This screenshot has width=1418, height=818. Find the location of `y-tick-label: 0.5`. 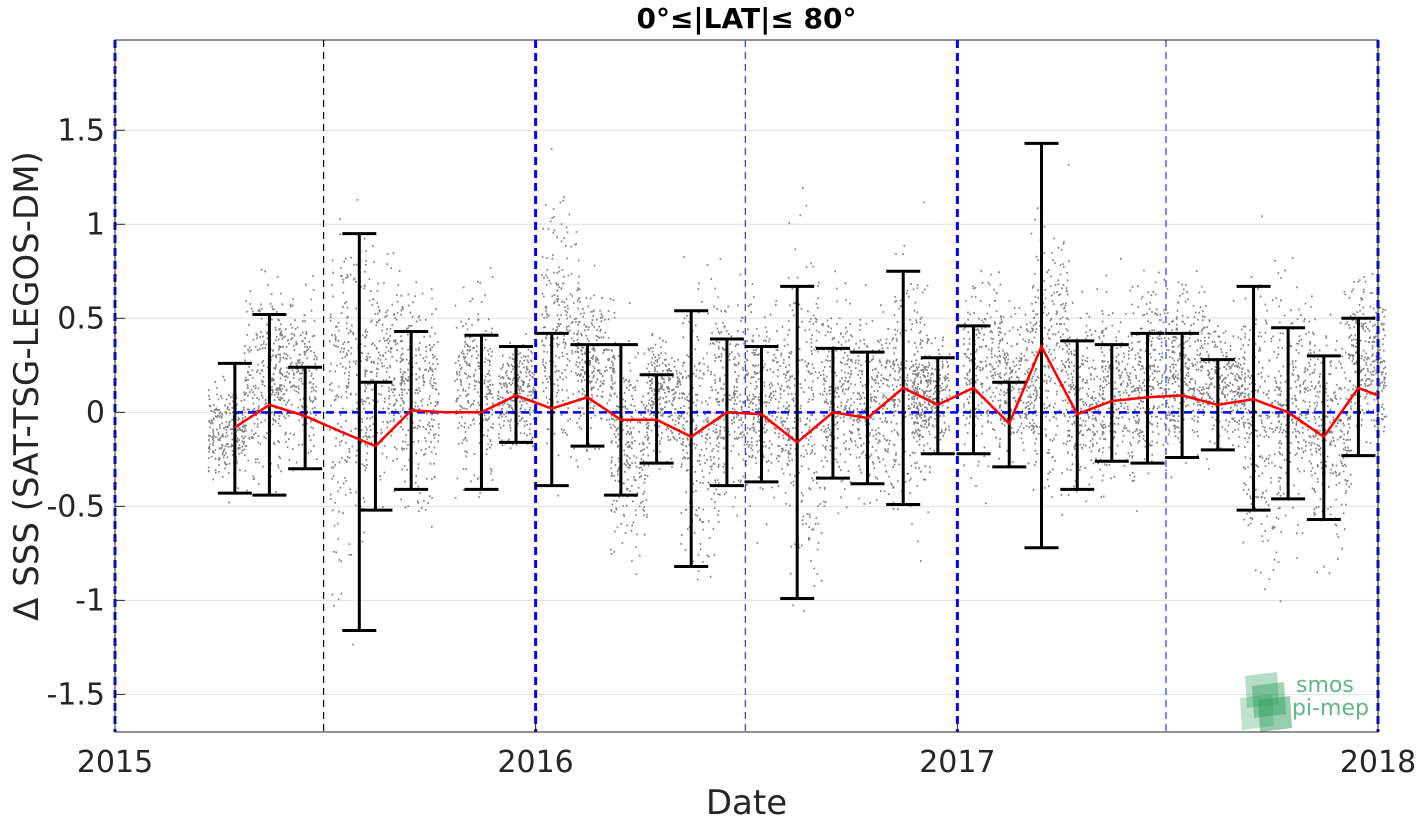

y-tick-label: 0.5 is located at coordinates (81, 318).